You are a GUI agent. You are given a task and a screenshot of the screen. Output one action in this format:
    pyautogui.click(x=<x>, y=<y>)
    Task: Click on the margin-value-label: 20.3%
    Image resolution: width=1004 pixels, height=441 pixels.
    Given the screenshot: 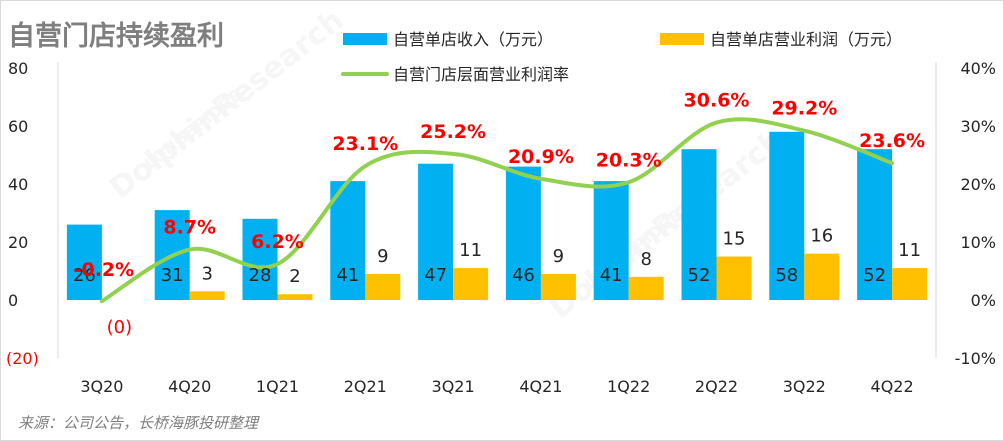 What is the action you would take?
    pyautogui.click(x=629, y=160)
    